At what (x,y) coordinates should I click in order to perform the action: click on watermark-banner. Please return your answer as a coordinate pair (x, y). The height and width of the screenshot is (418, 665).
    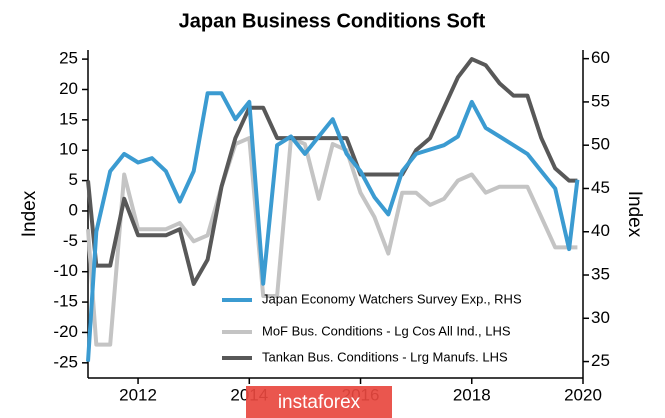
    Looking at the image, I should click on (319, 402).